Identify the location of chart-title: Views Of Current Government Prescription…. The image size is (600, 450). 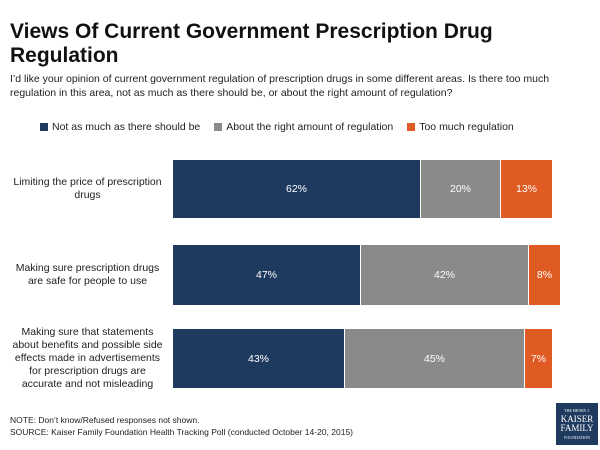
(251, 43).